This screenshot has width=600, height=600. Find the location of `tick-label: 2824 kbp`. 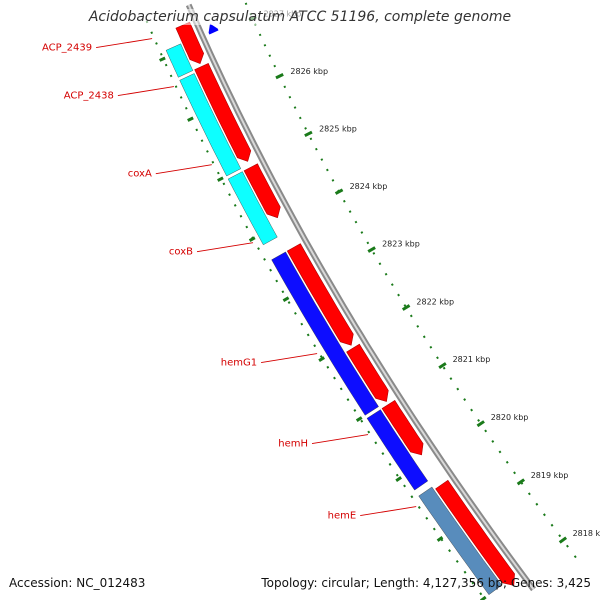

tick-label: 2824 kbp is located at coordinates (369, 186).